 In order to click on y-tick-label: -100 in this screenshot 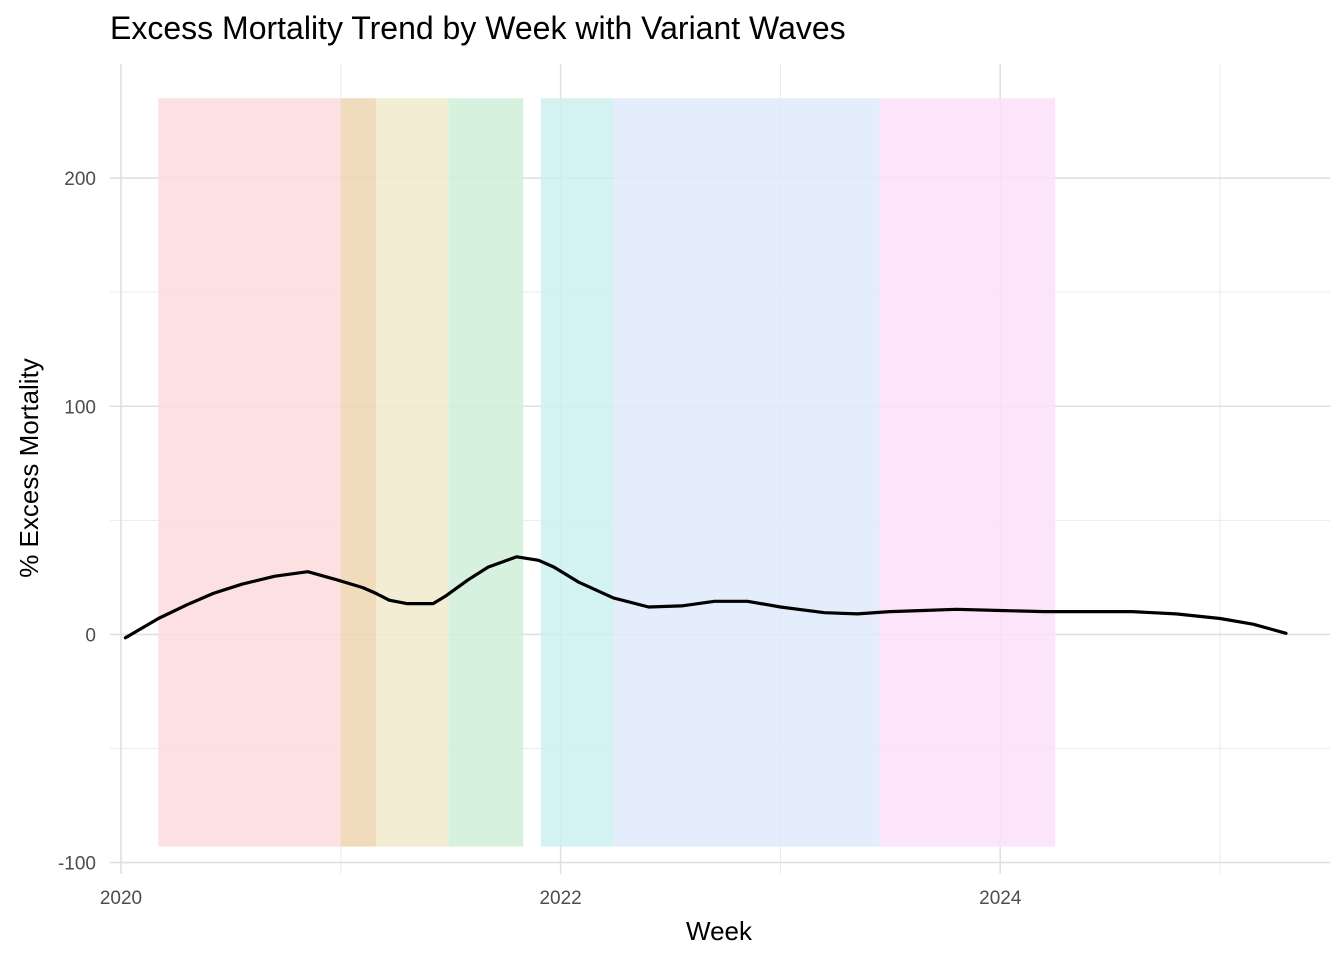, I will do `click(77, 864)`.